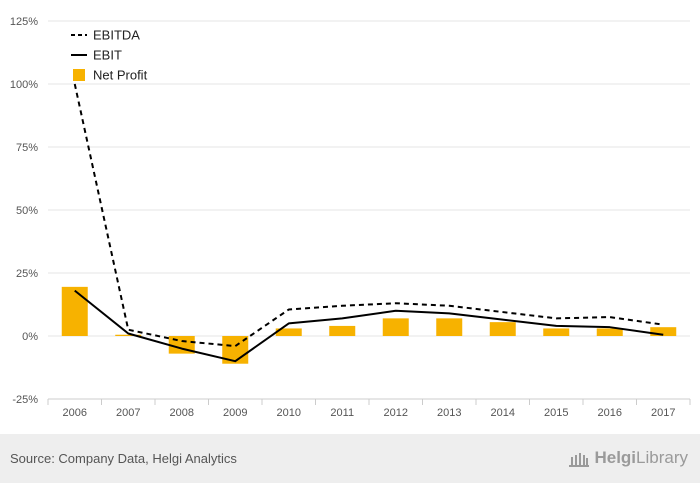 The image size is (700, 483). What do you see at coordinates (235, 413) in the screenshot?
I see `x-tick-label: 2009` at bounding box center [235, 413].